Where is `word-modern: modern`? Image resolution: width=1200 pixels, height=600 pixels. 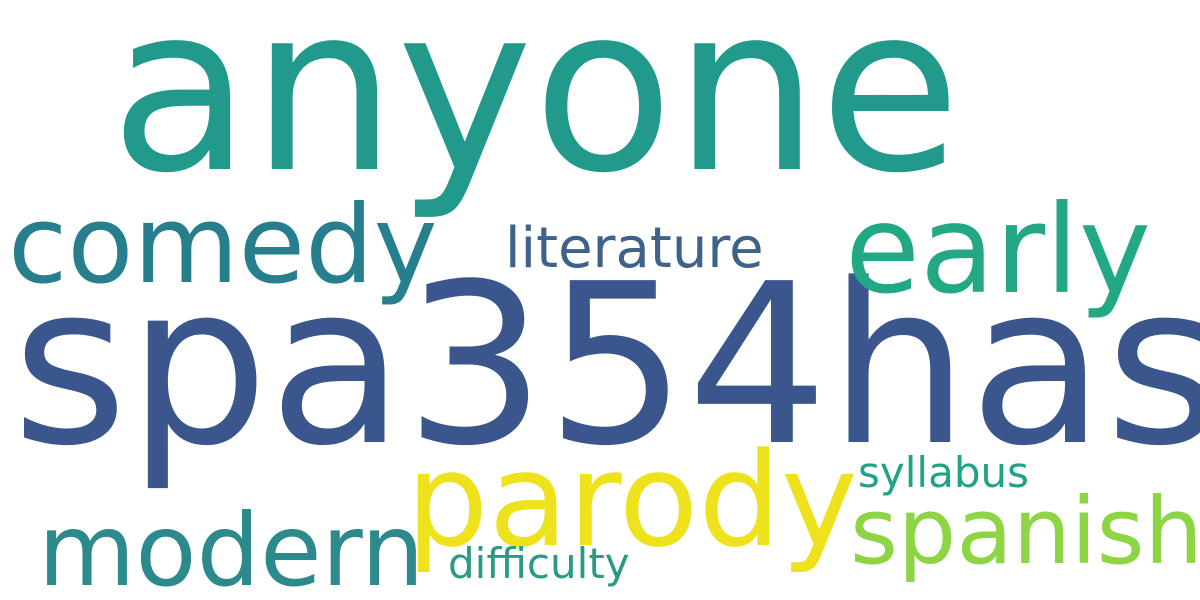 word-modern: modern is located at coordinates (231, 546).